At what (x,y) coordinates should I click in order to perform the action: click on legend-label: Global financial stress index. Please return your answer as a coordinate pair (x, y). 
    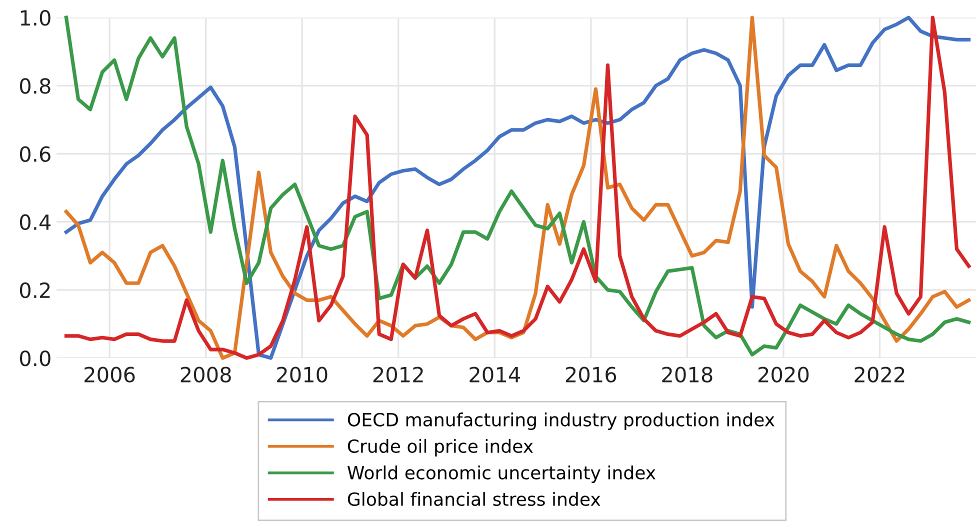
    Looking at the image, I should click on (474, 499).